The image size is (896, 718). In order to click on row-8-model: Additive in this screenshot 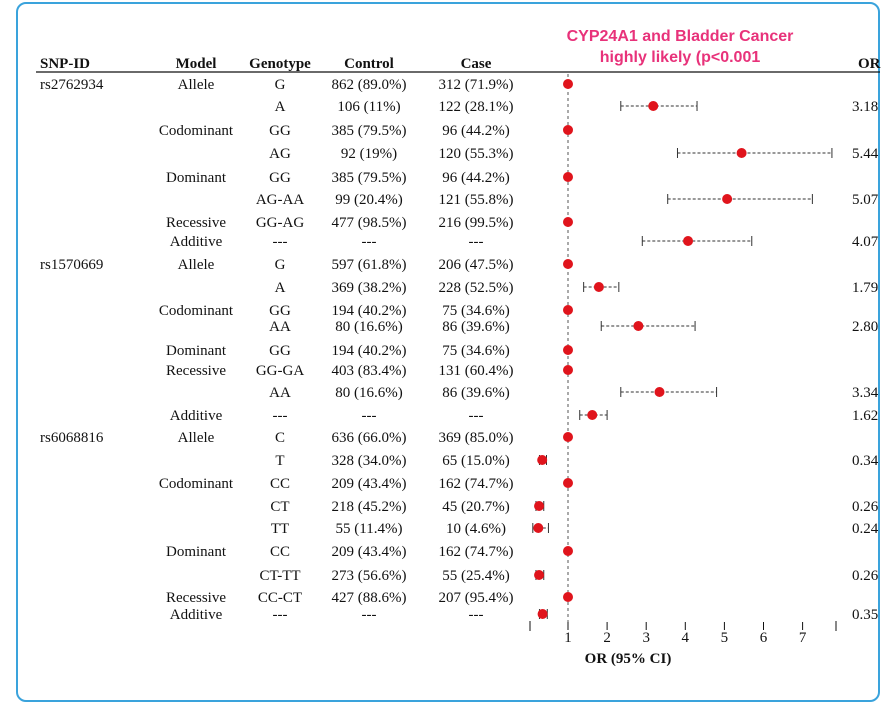, I will do `click(196, 242)`.